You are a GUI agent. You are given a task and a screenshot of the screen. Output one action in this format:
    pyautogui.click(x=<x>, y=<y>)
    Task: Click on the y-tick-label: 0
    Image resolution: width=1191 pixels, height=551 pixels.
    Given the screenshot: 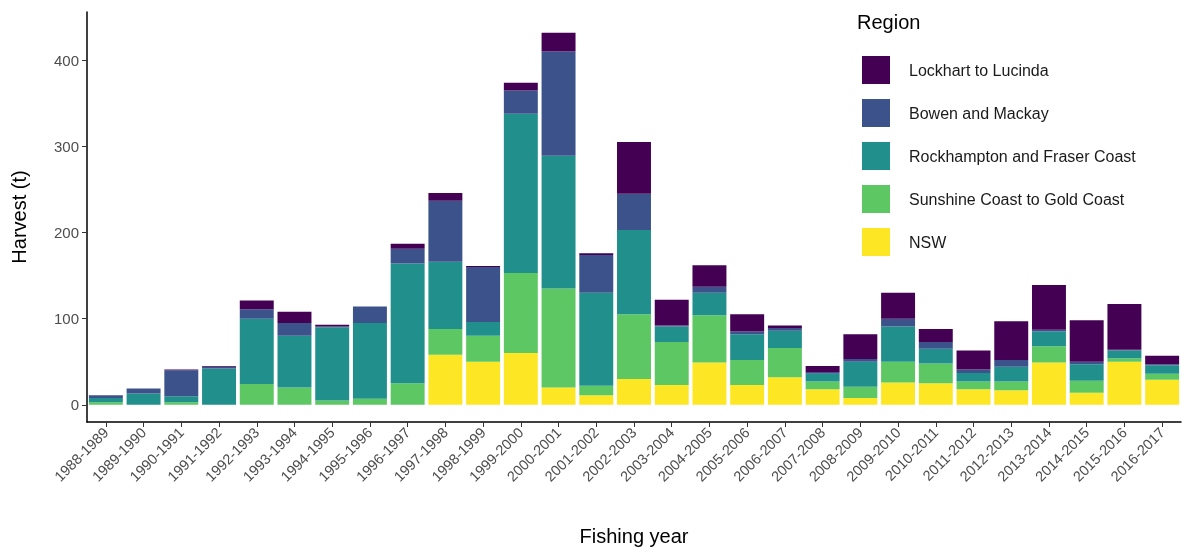 What is the action you would take?
    pyautogui.click(x=74, y=405)
    